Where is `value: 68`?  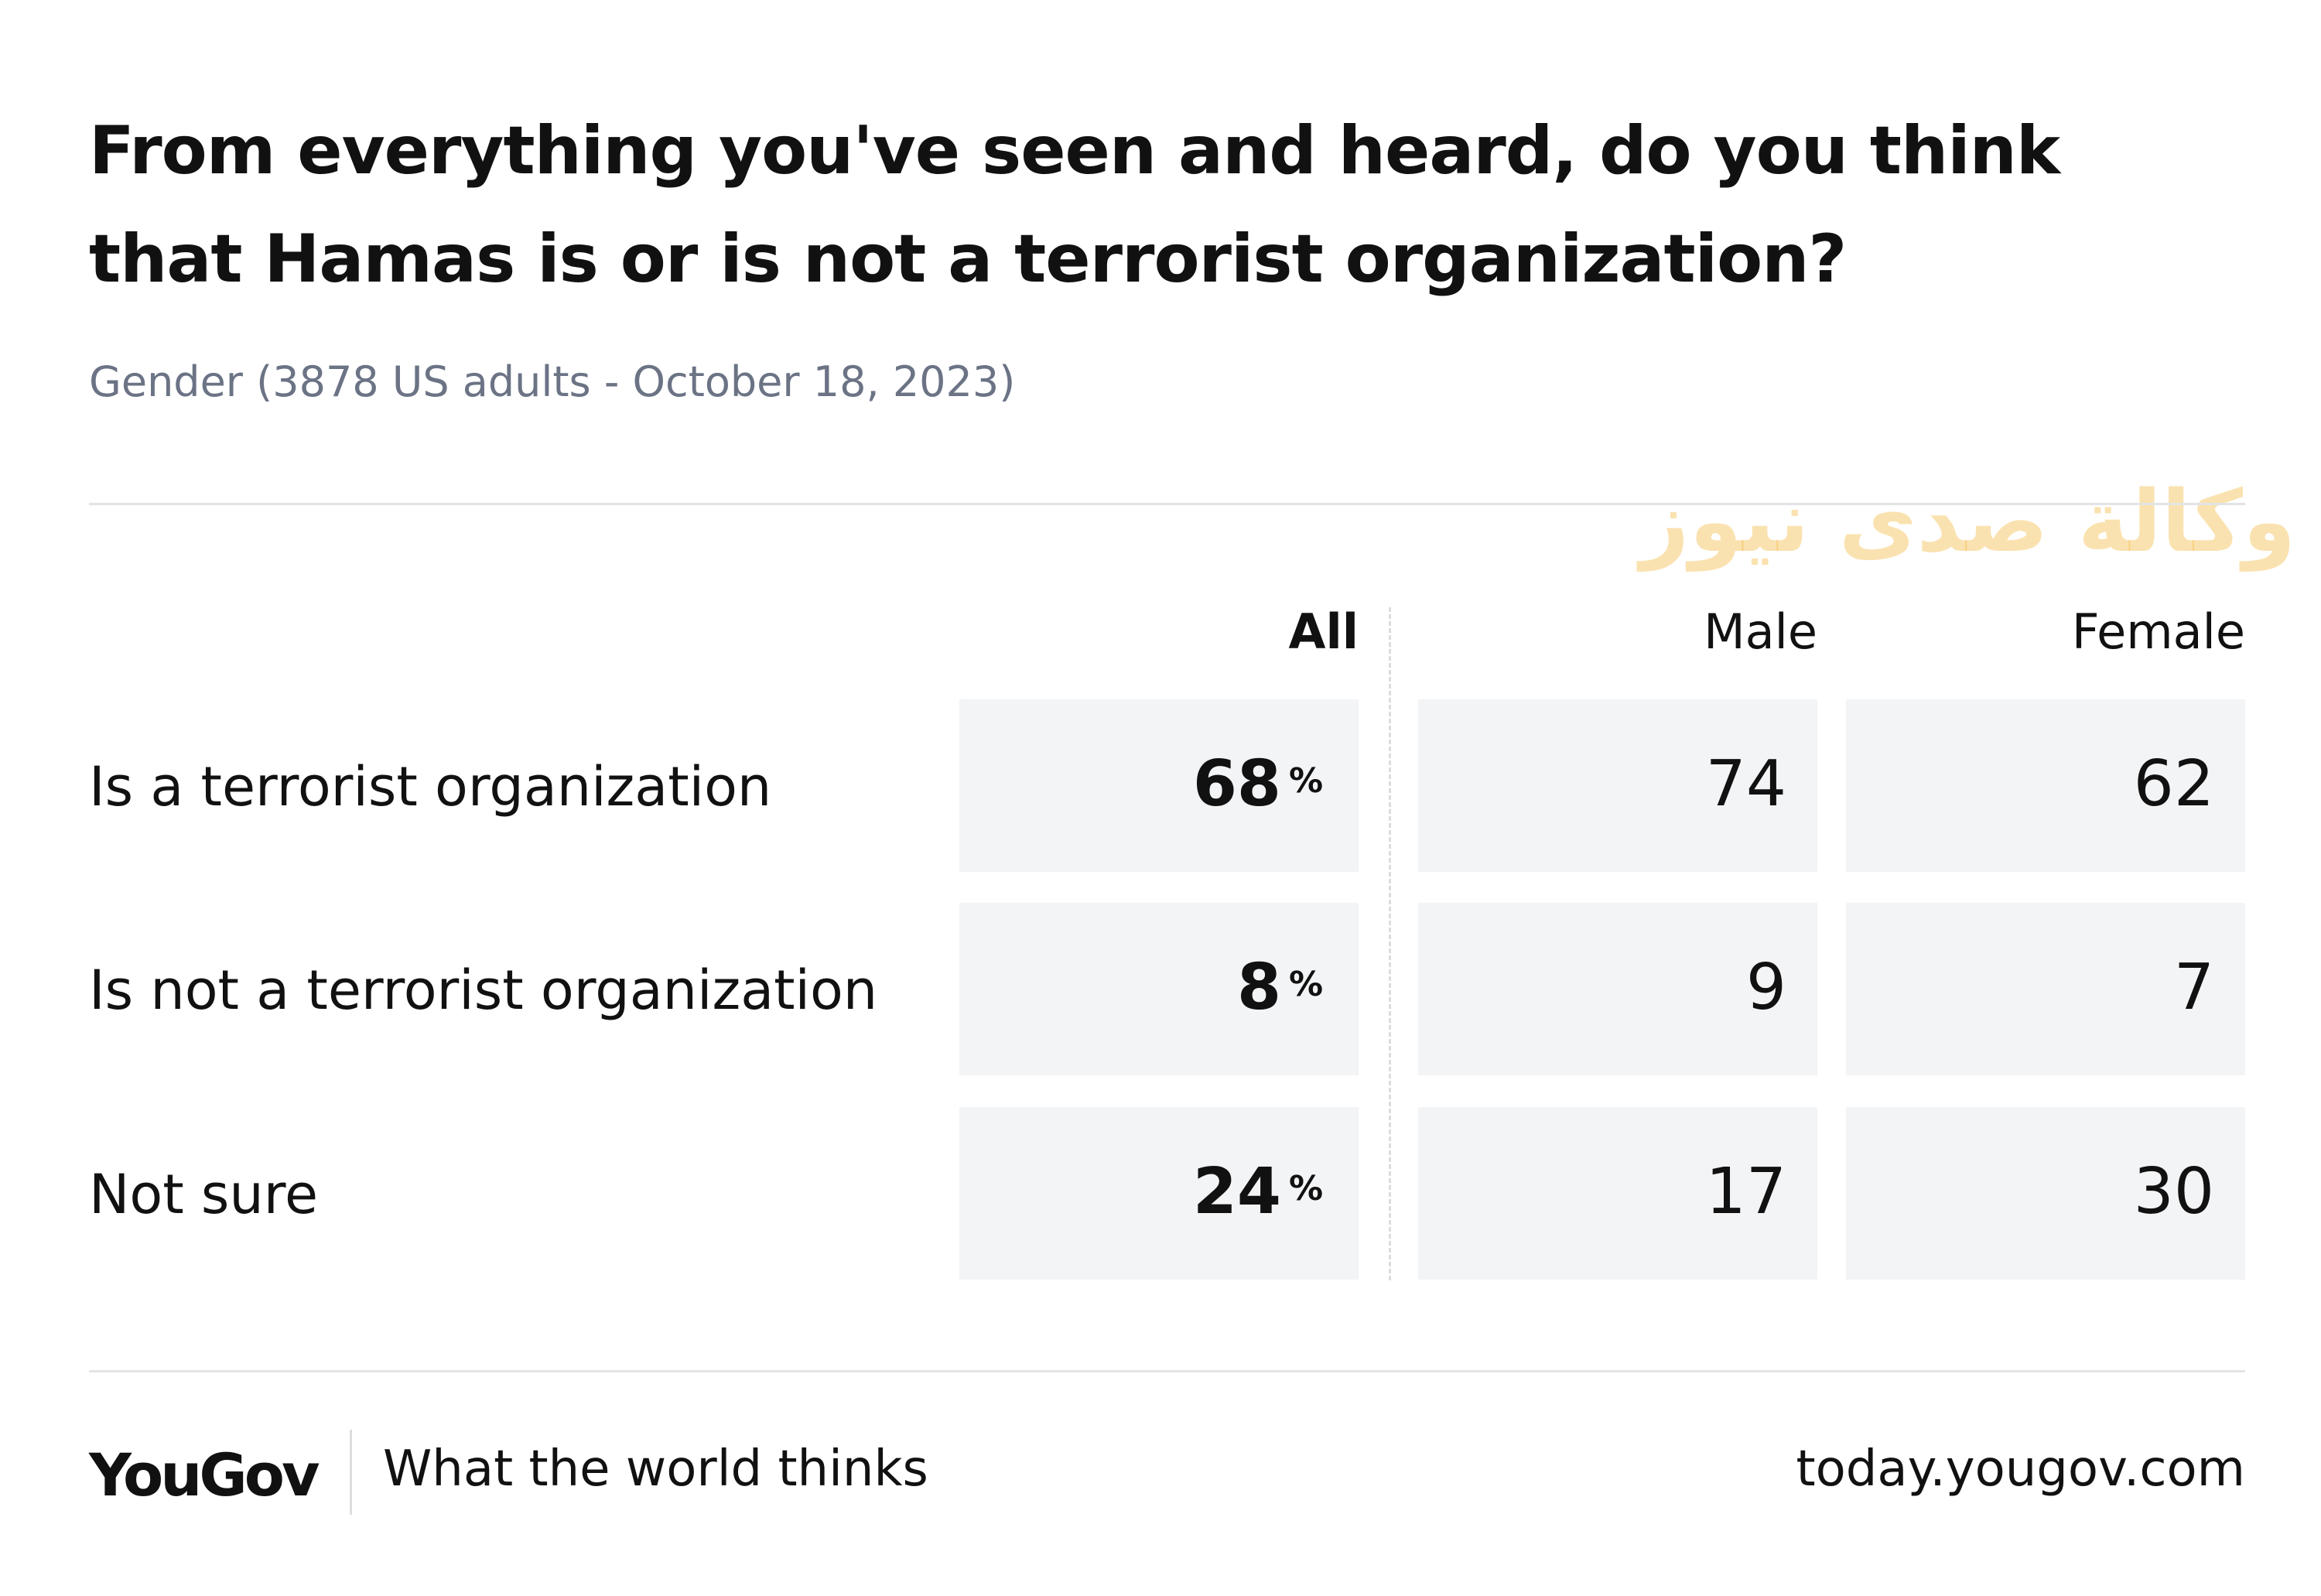
value: 68 is located at coordinates (1236, 784).